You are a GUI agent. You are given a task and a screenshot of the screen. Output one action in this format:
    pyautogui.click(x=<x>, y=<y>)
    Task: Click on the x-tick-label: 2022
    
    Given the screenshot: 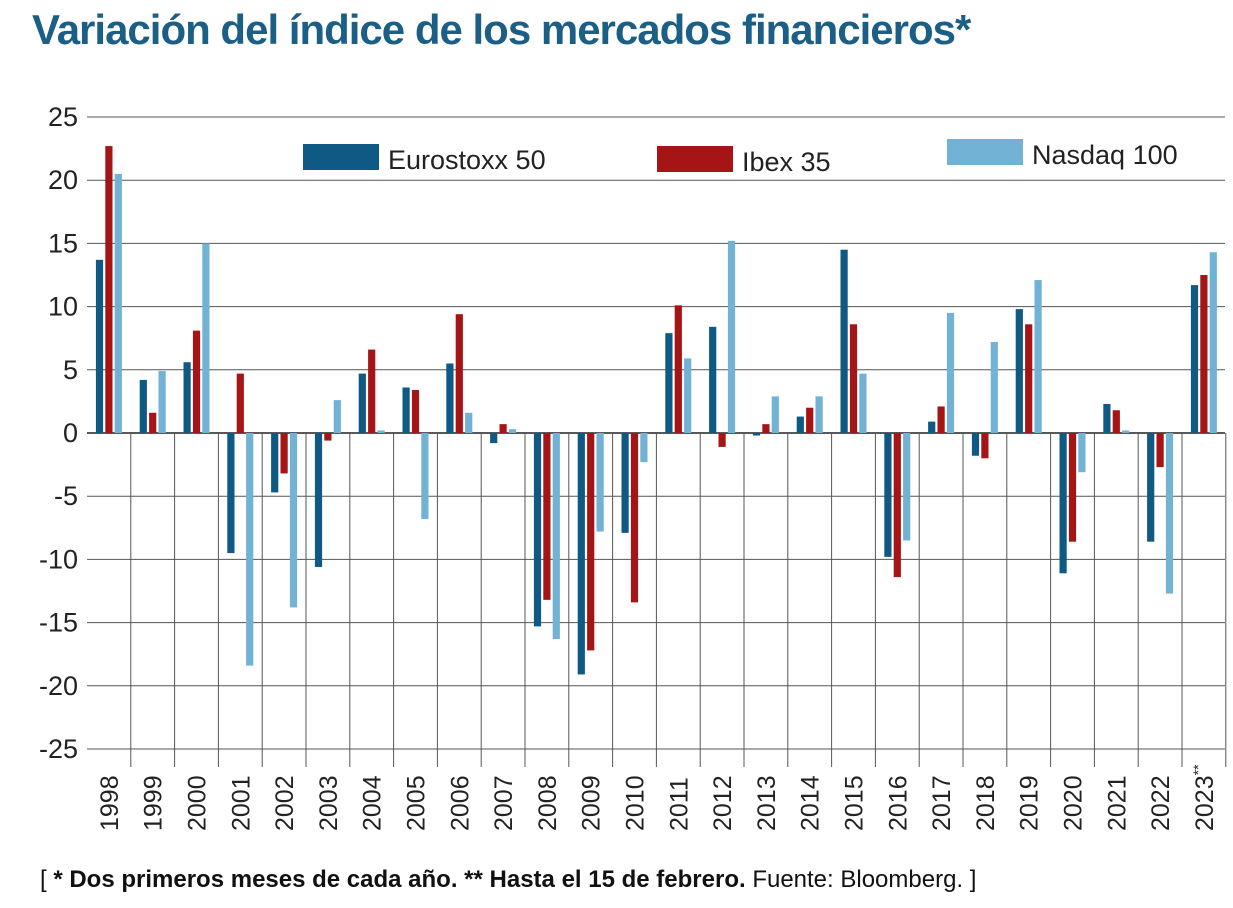 What is the action you would take?
    pyautogui.click(x=1161, y=803)
    